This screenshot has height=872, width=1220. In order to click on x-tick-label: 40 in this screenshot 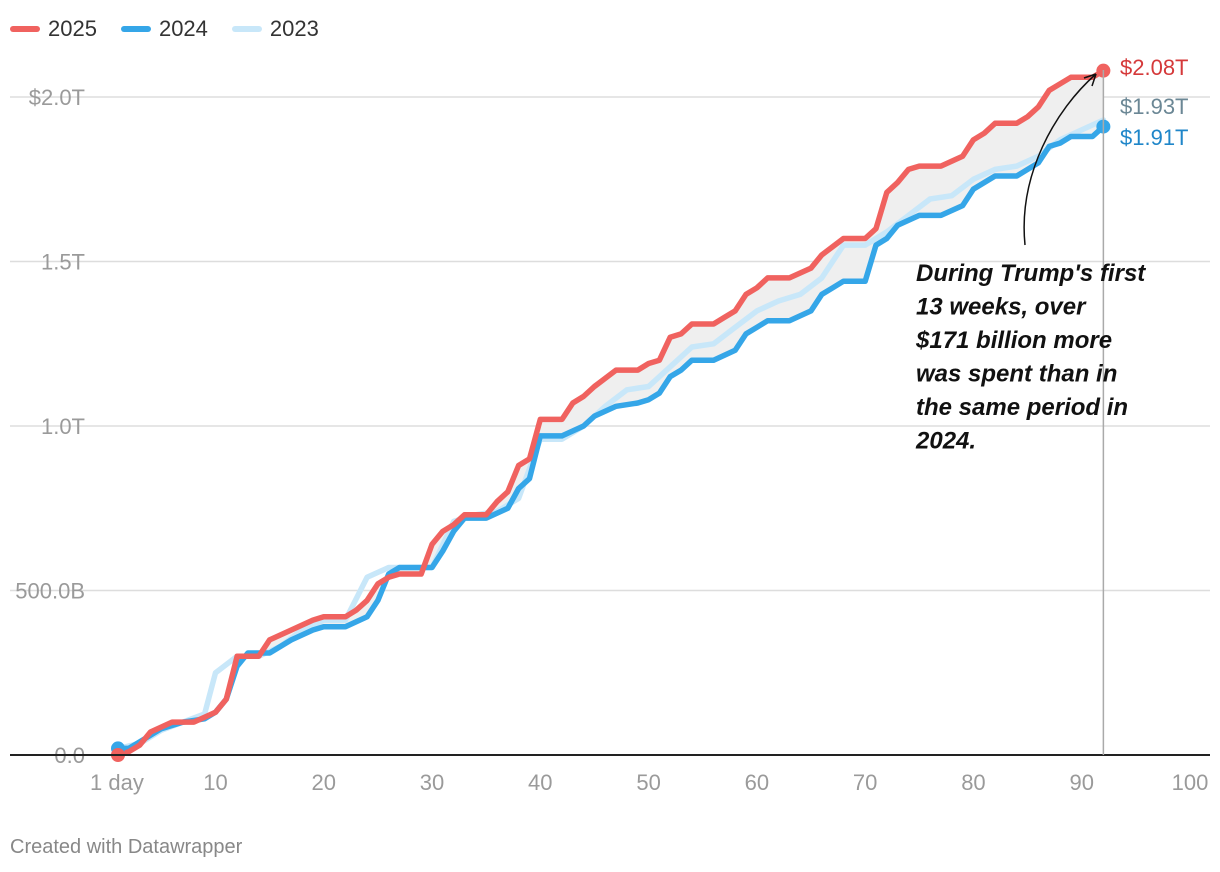, I will do `click(540, 782)`.